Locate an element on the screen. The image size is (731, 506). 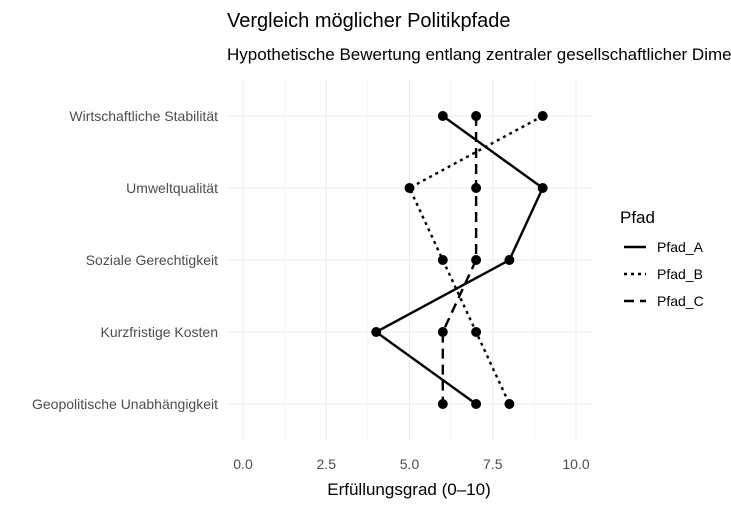
x-tick-label: 0.0 is located at coordinates (243, 464).